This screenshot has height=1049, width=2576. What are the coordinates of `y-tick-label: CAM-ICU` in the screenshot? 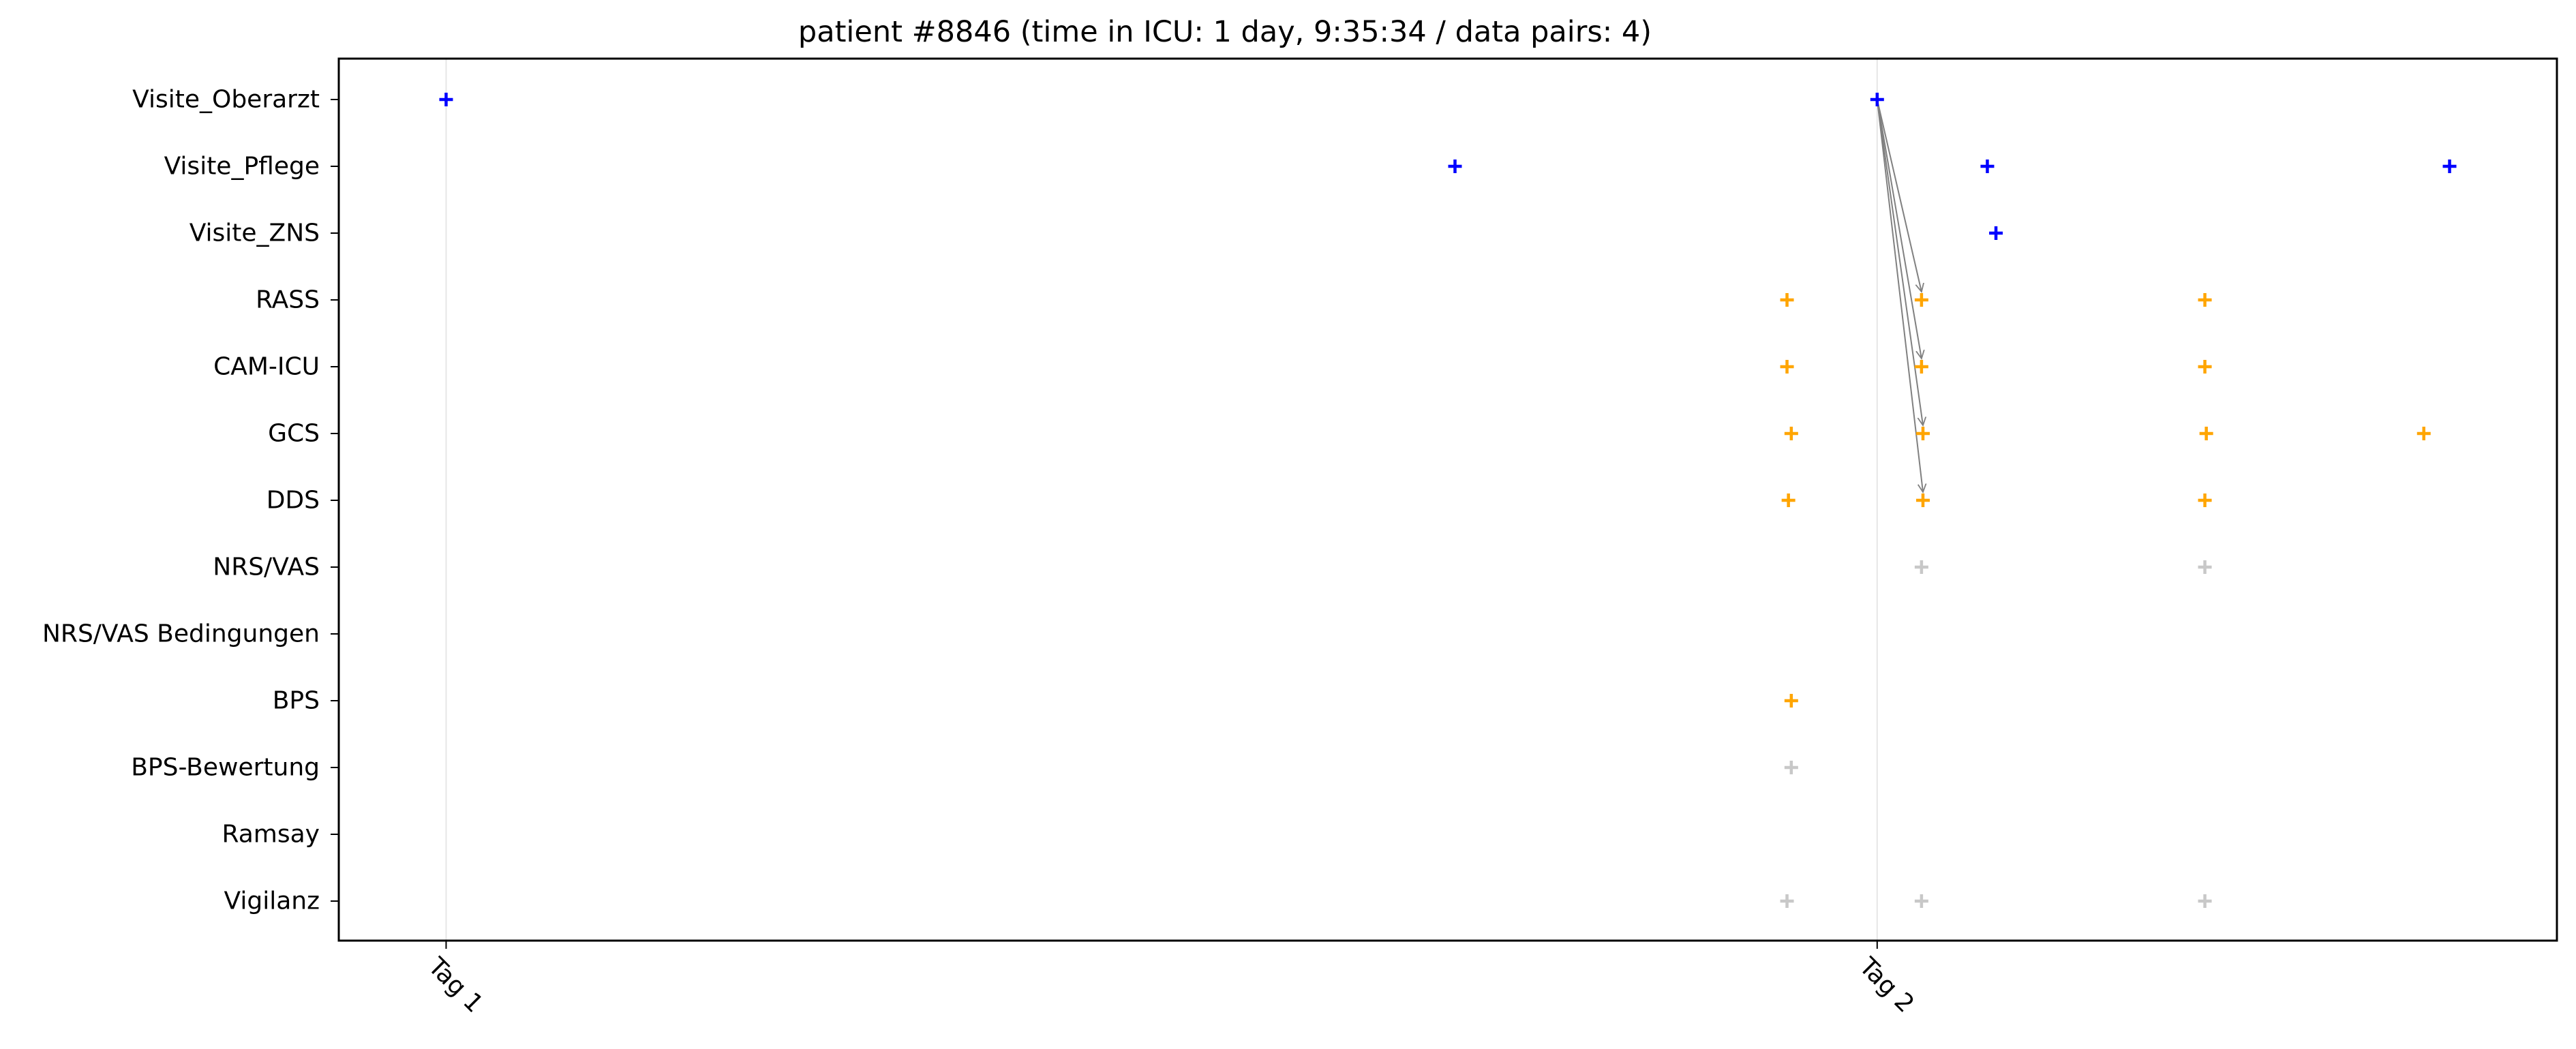 It's located at (266, 367).